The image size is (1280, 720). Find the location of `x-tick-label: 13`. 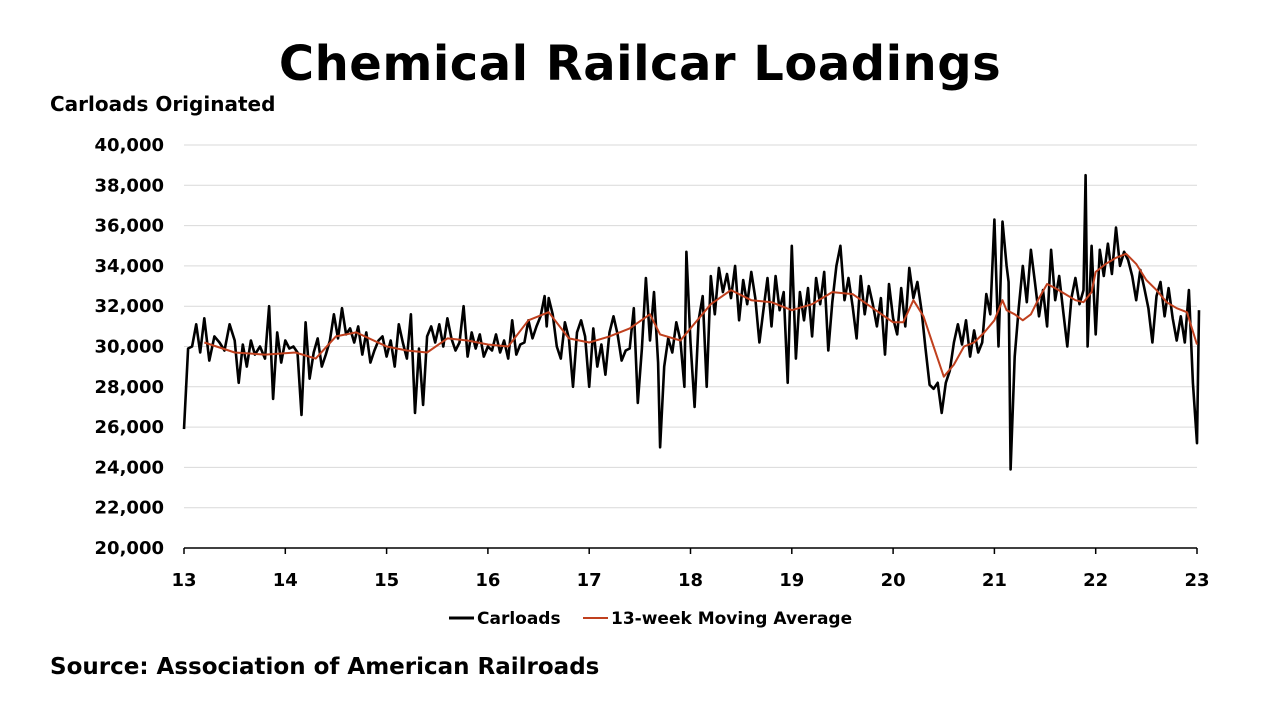

x-tick-label: 13 is located at coordinates (183, 580).